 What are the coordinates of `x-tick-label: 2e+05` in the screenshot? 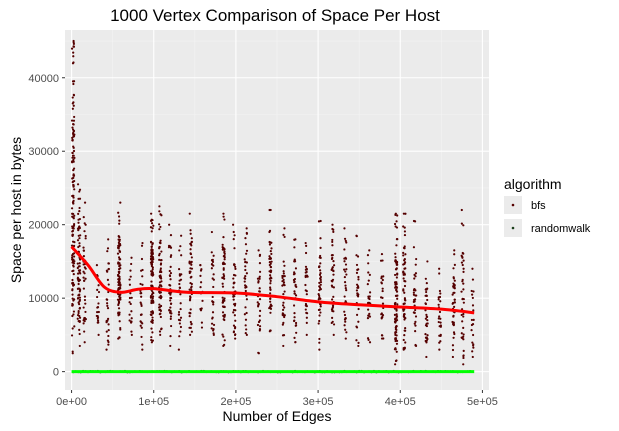 It's located at (235, 402).